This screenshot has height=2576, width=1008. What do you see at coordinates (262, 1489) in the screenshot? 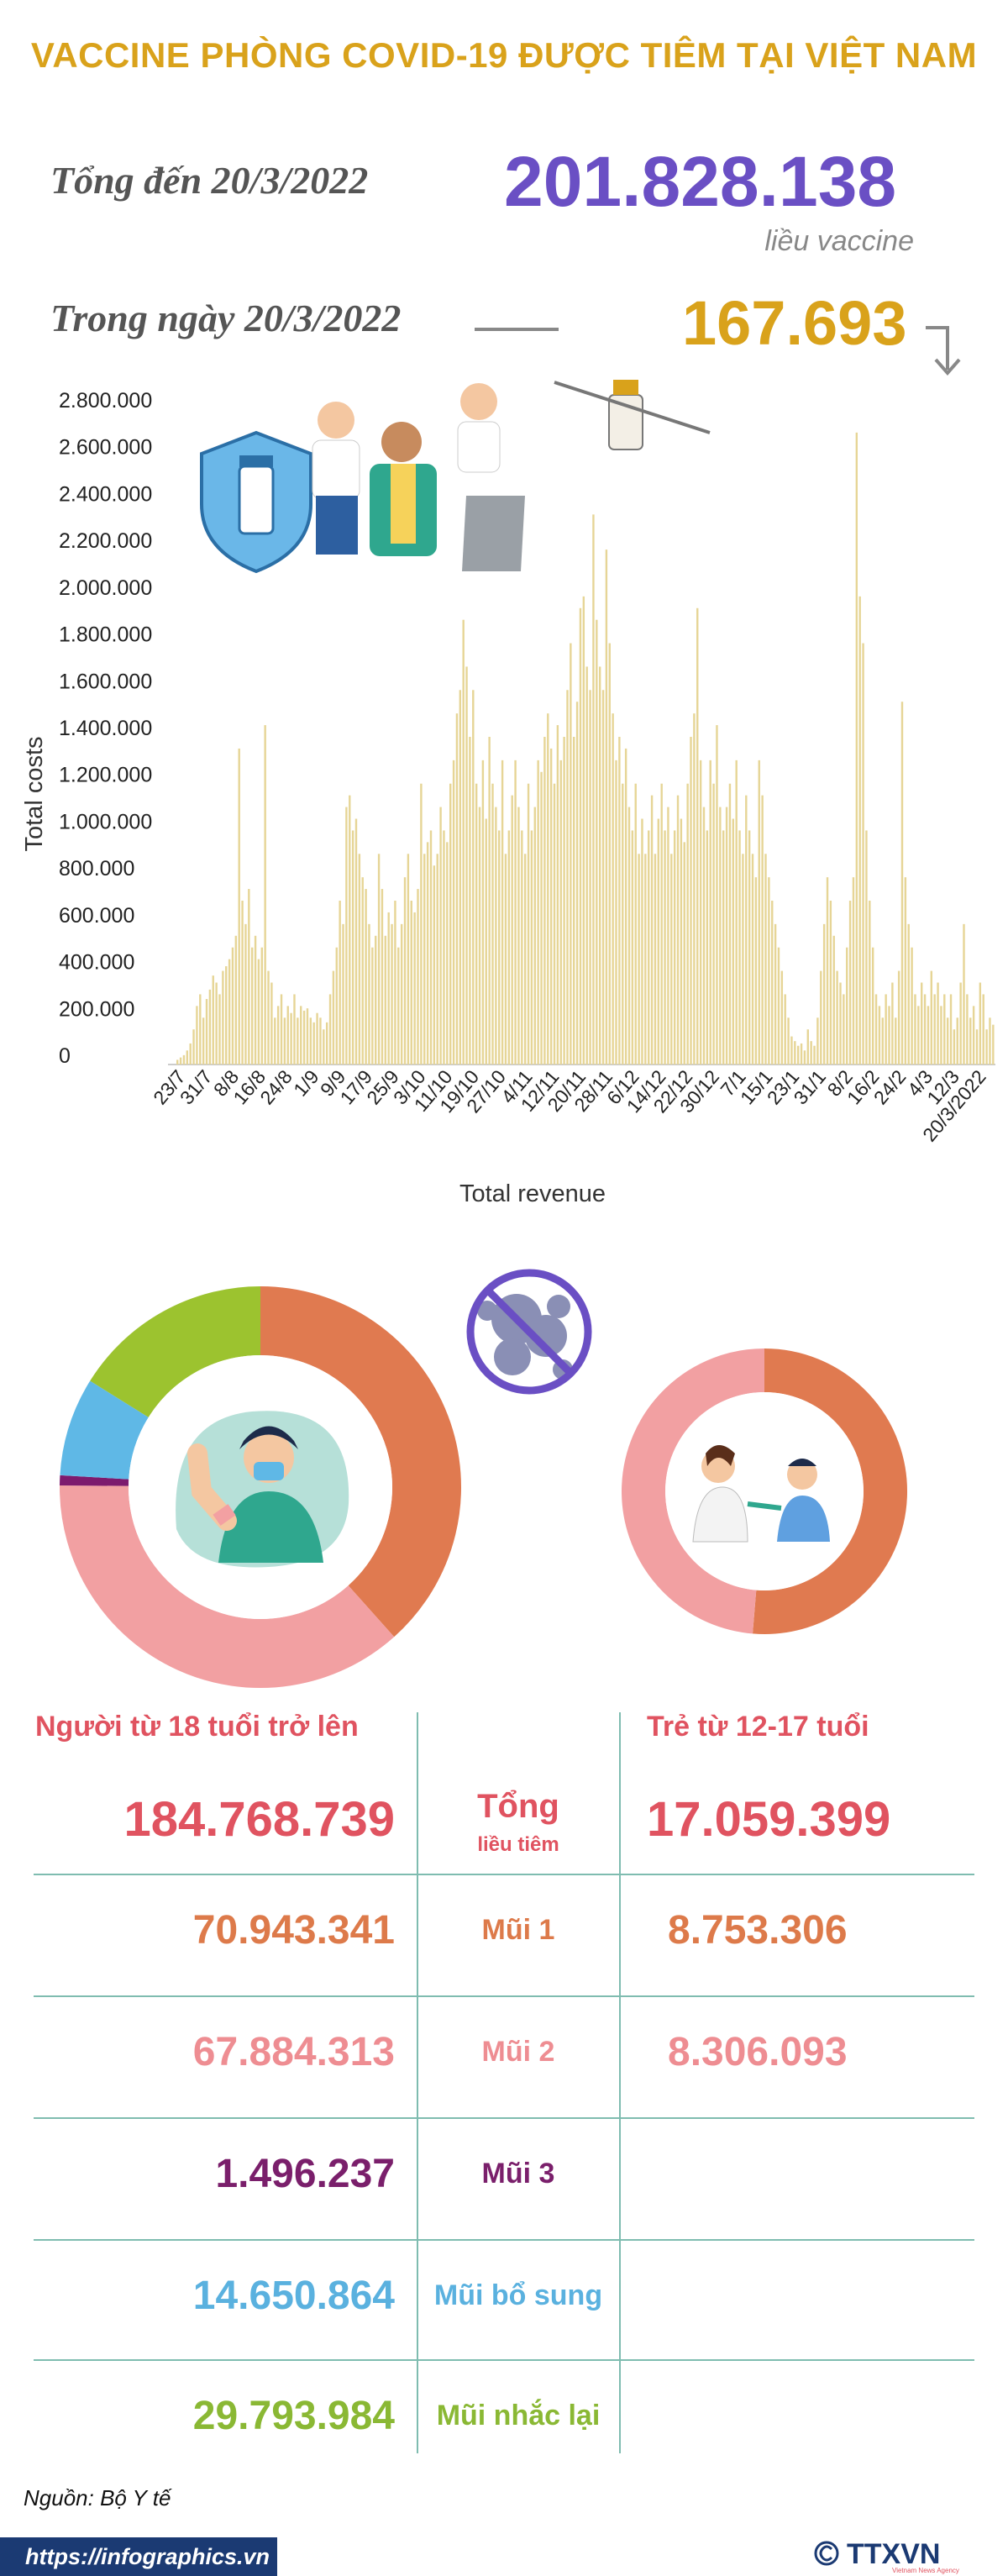
I see `vaccinated-man-icon` at bounding box center [262, 1489].